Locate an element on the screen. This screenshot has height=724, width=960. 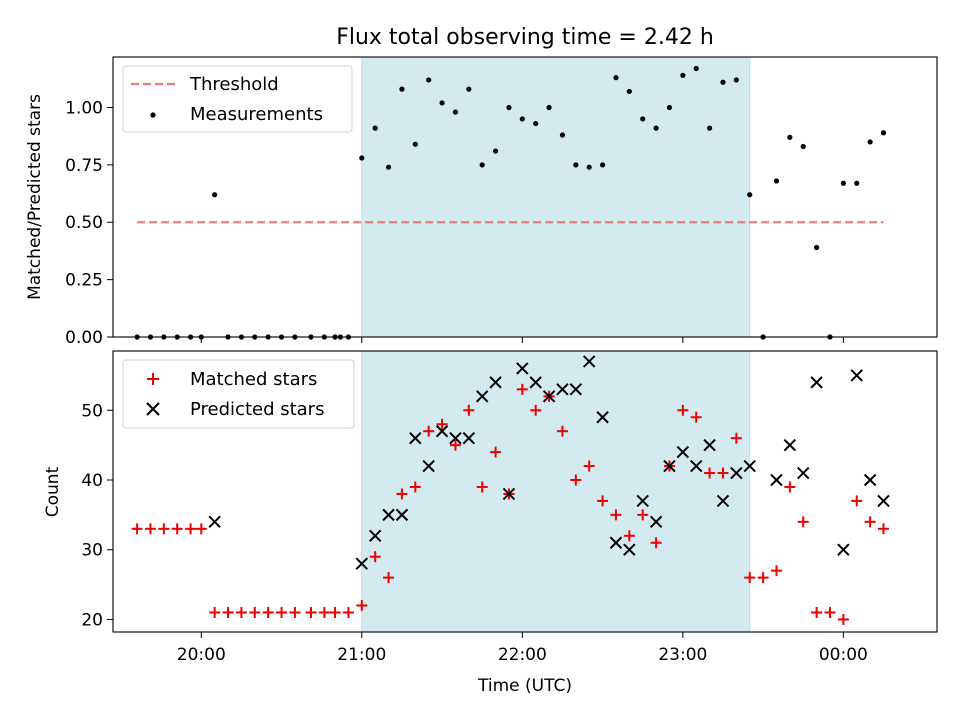
legend-measurements-swatch is located at coordinates (153, 115).